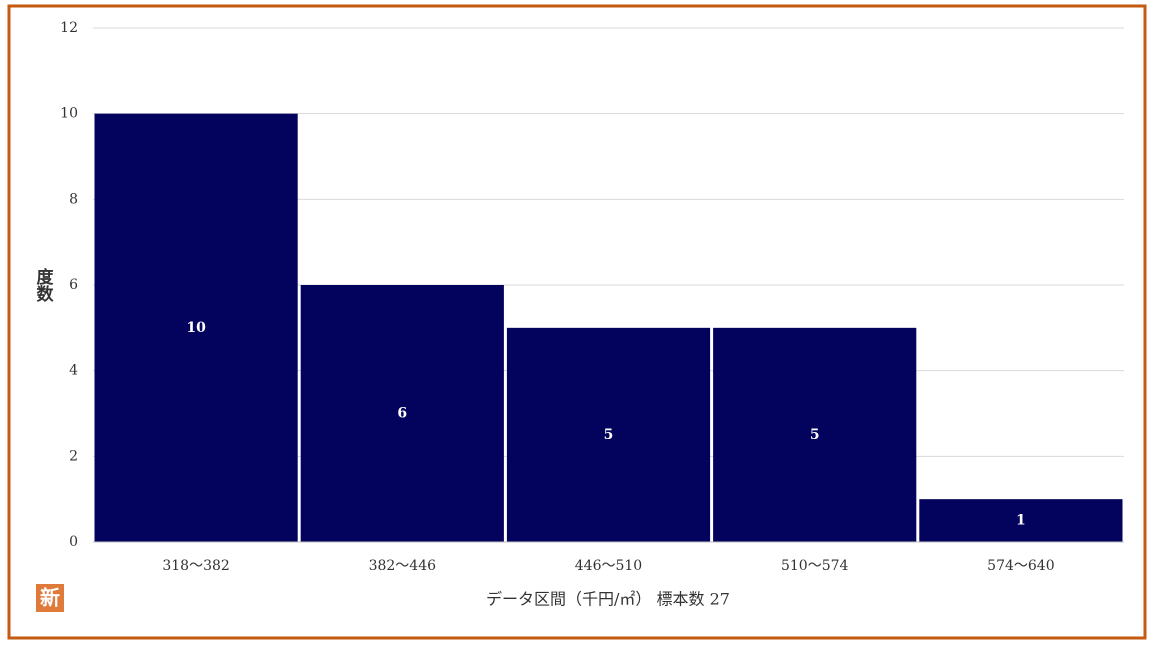  I want to click on x-tick-label: 446～510, so click(608, 566).